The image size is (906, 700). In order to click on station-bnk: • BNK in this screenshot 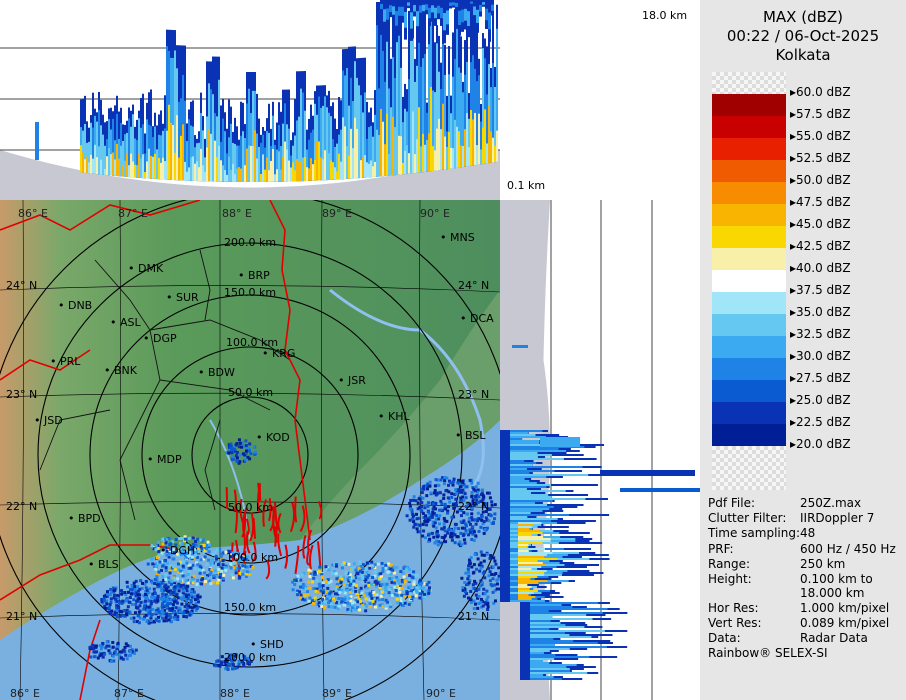, I will do `click(120, 370)`.